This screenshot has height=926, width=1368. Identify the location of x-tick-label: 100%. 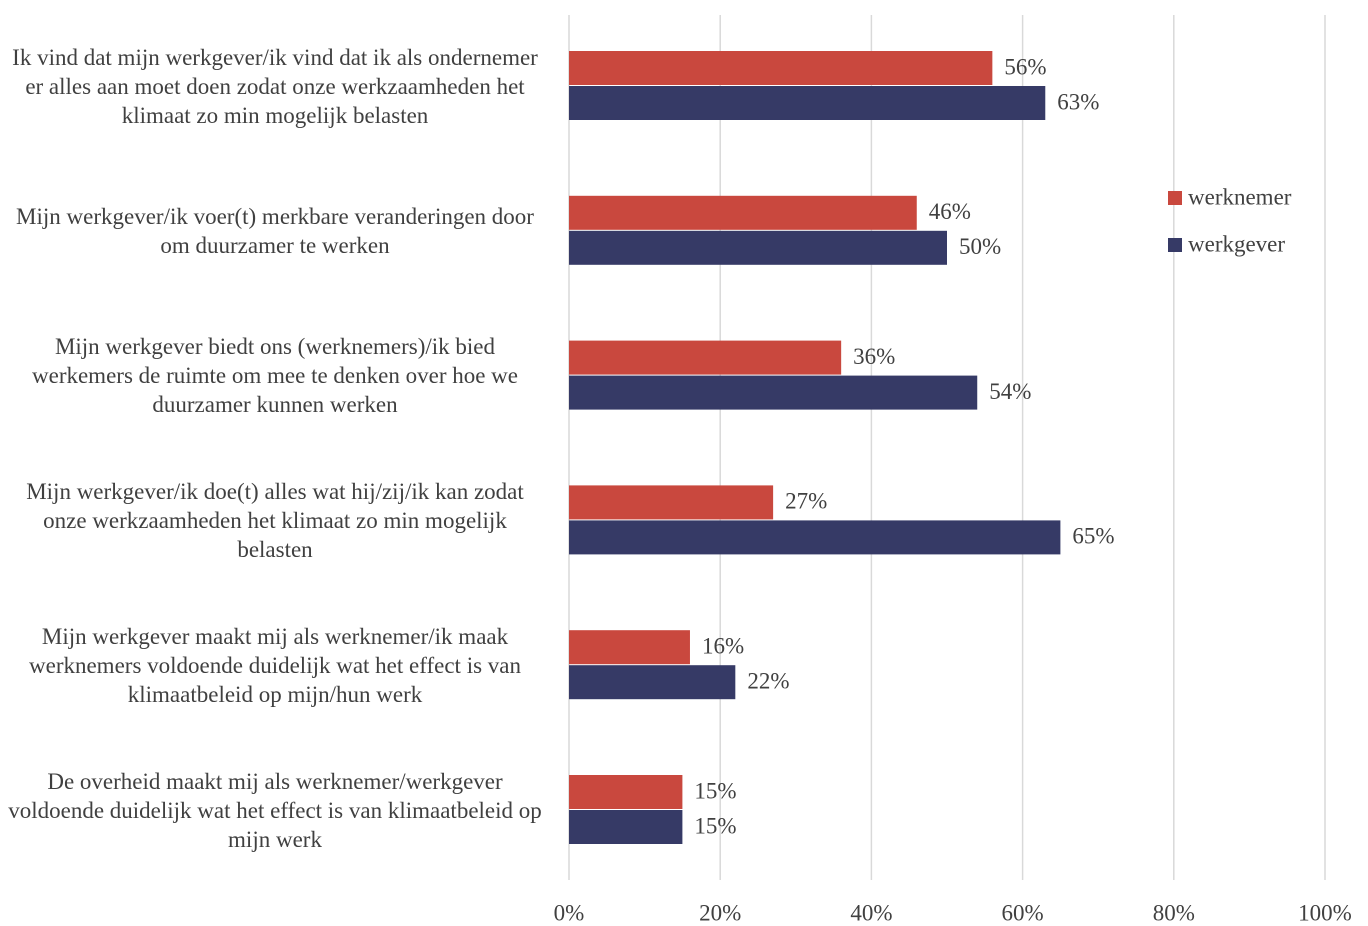
(1325, 912).